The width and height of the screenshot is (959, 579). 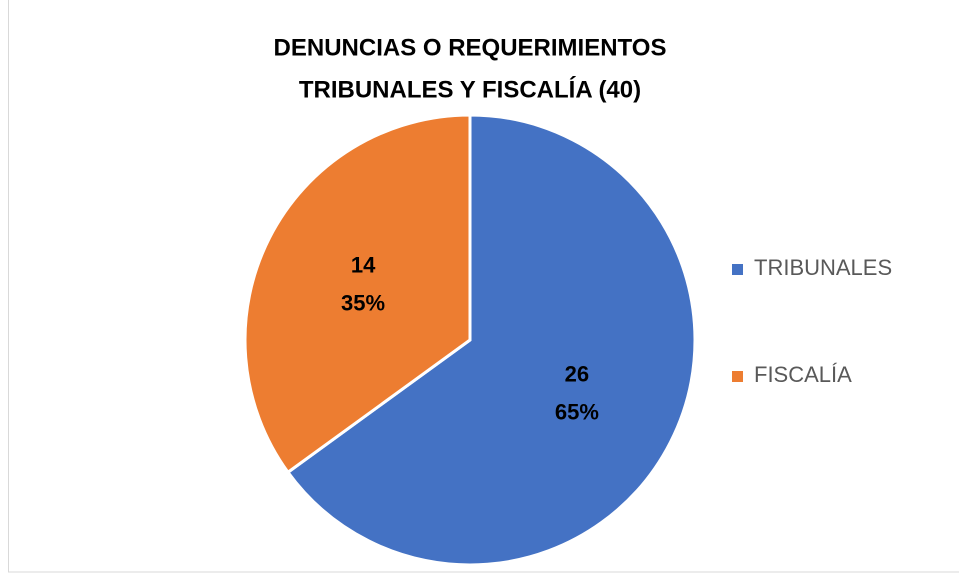 I want to click on data-label: 14, so click(x=363, y=264).